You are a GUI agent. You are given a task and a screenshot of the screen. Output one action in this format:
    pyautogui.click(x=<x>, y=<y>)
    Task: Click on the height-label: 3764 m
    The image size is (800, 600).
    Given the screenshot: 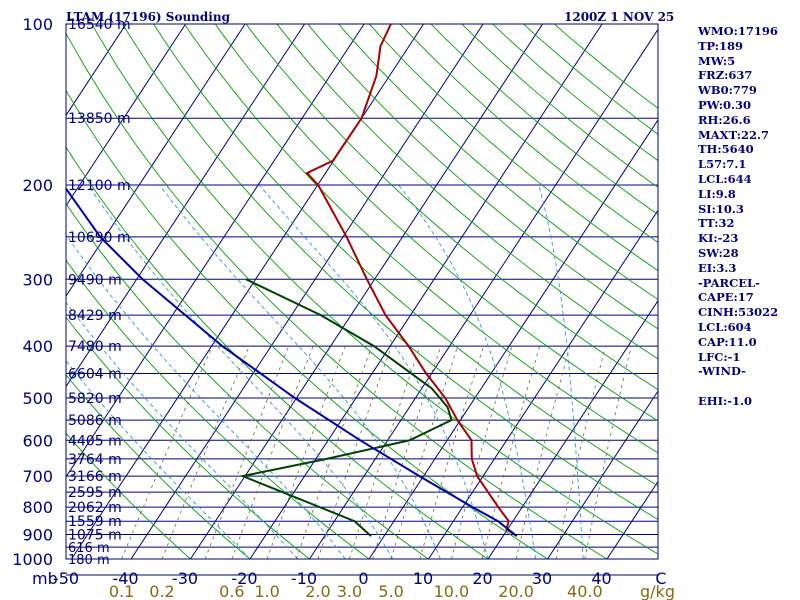 What is the action you would take?
    pyautogui.click(x=95, y=460)
    